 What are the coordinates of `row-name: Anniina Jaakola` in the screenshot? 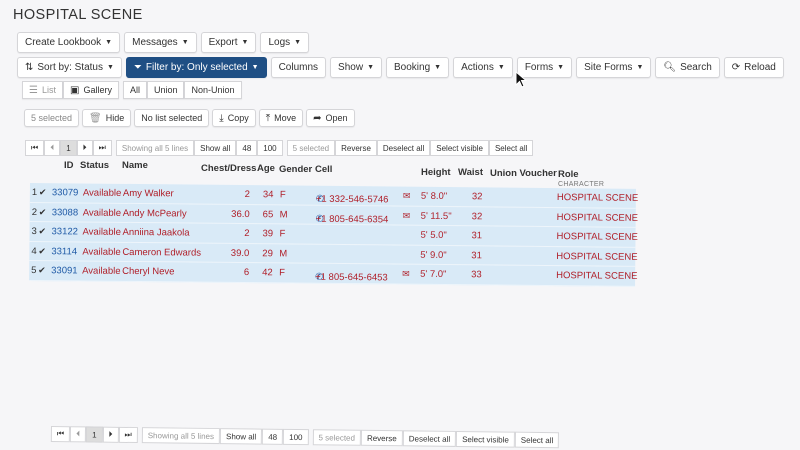 It's located at (156, 232).